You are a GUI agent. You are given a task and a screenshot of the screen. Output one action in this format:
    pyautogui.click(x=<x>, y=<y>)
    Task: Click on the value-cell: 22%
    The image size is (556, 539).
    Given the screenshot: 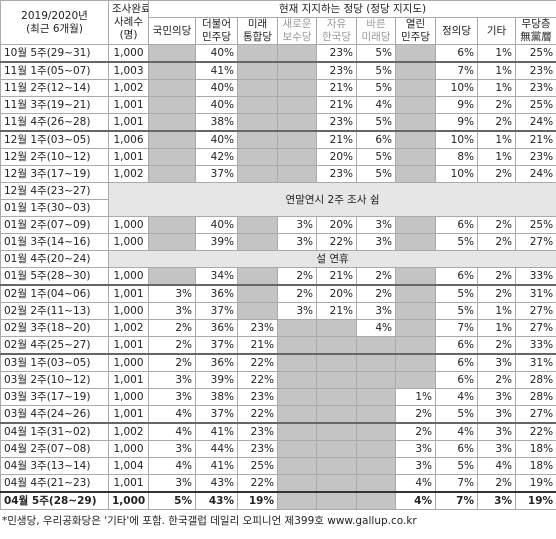 What is the action you would take?
    pyautogui.click(x=336, y=242)
    